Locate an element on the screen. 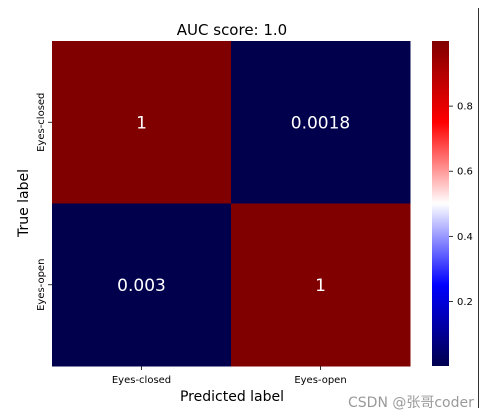  colorbar is located at coordinates (440, 203).